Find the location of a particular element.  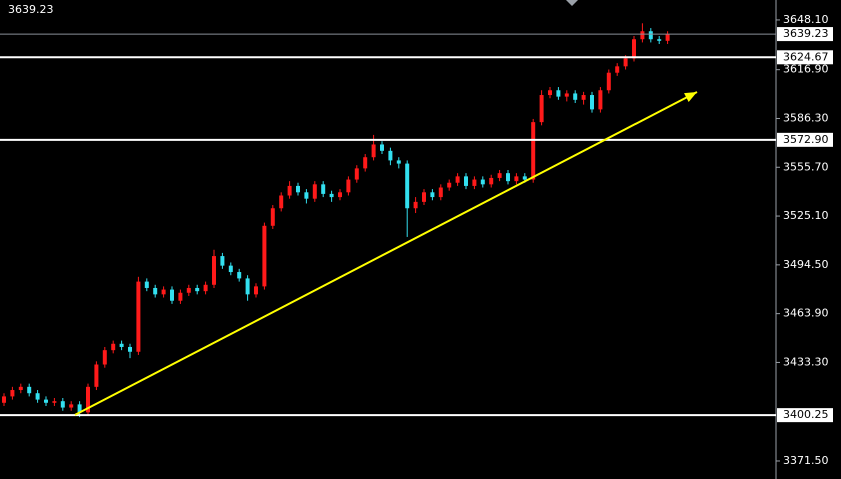

level-label: 3624.67 is located at coordinates (806, 56).